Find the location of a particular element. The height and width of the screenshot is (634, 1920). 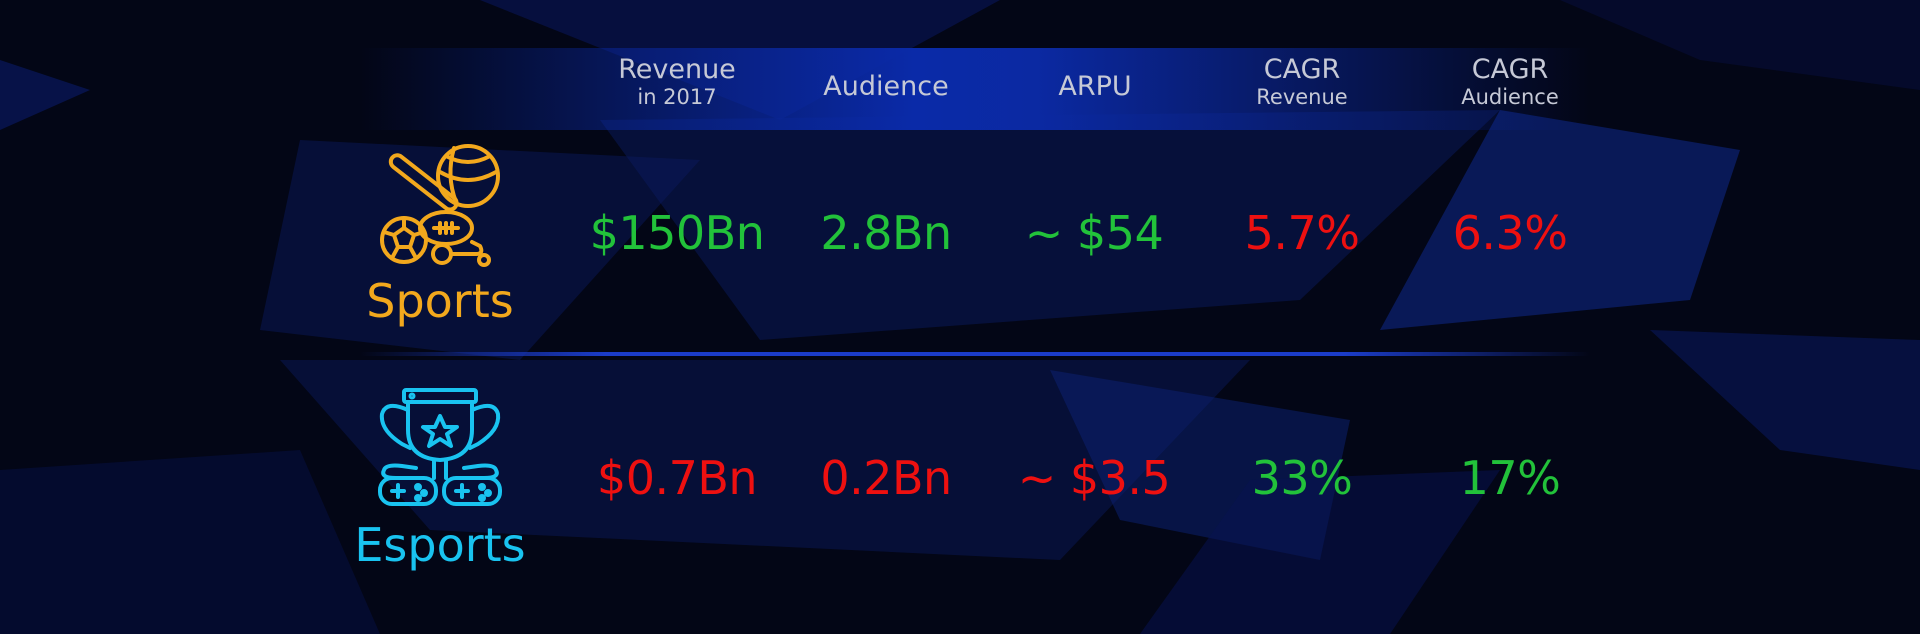

sports-audience-value: 2.8Bn is located at coordinates (886, 233).